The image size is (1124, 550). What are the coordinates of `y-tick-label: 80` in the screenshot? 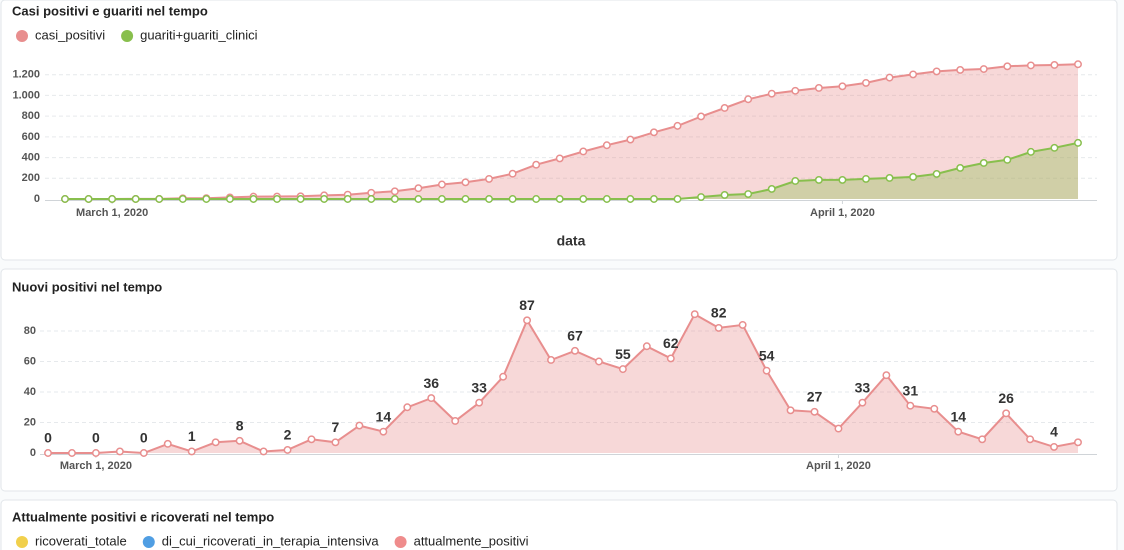 It's located at (30, 331).